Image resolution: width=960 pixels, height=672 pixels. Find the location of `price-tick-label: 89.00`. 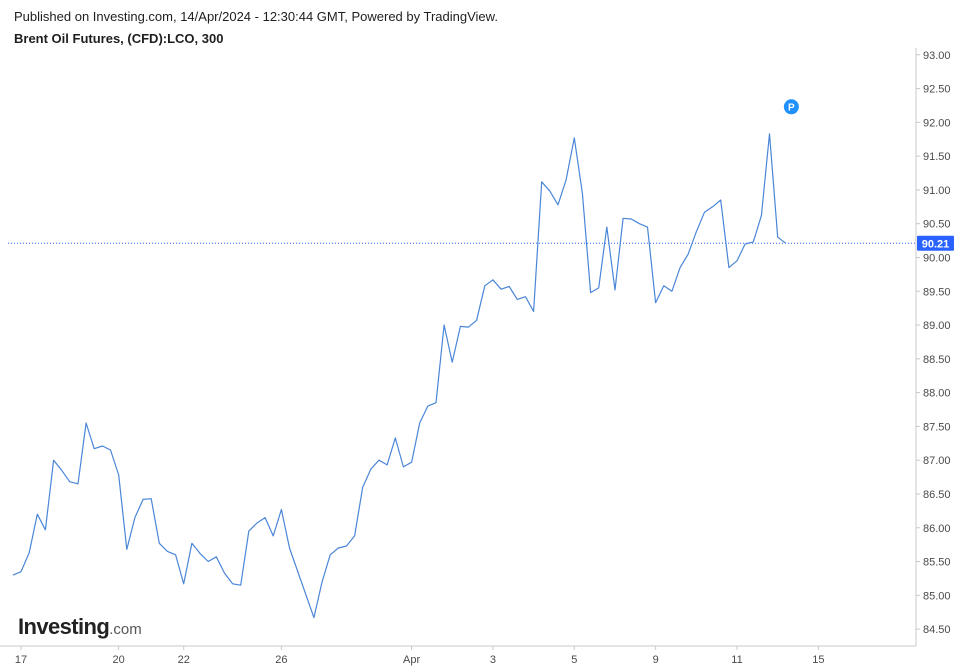

price-tick-label: 89.00 is located at coordinates (937, 326).